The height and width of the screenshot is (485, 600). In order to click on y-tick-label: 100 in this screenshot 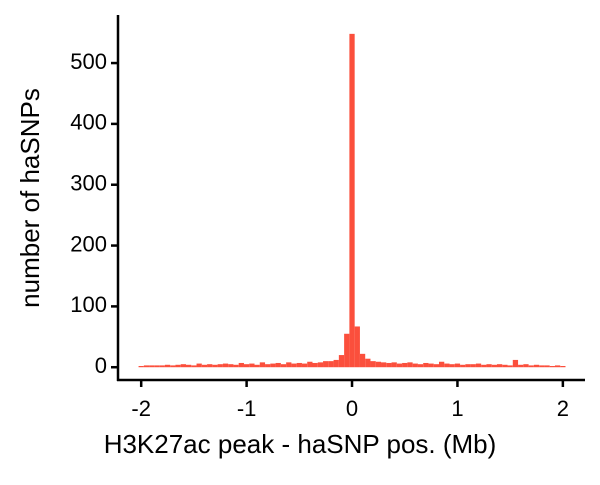, I will do `click(88, 304)`.